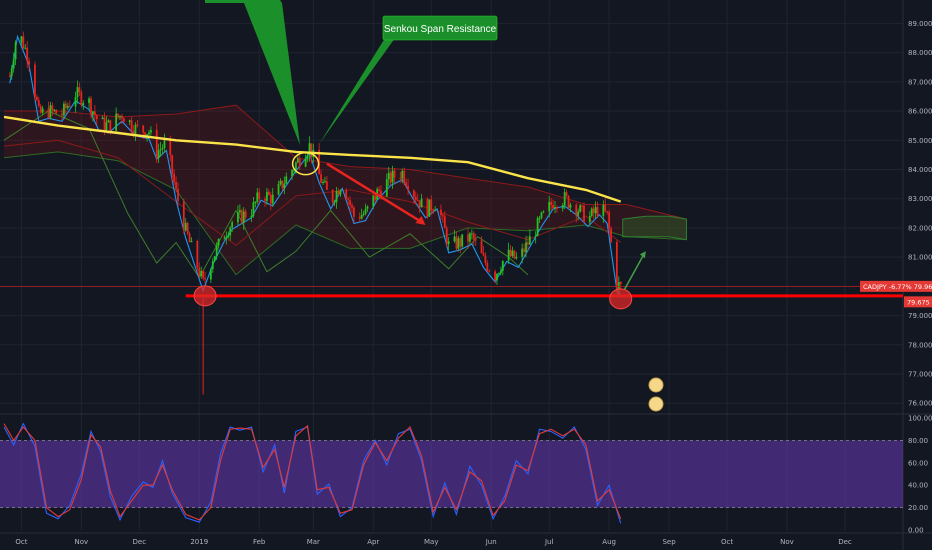  I want to click on support-badge, so click(918, 302).